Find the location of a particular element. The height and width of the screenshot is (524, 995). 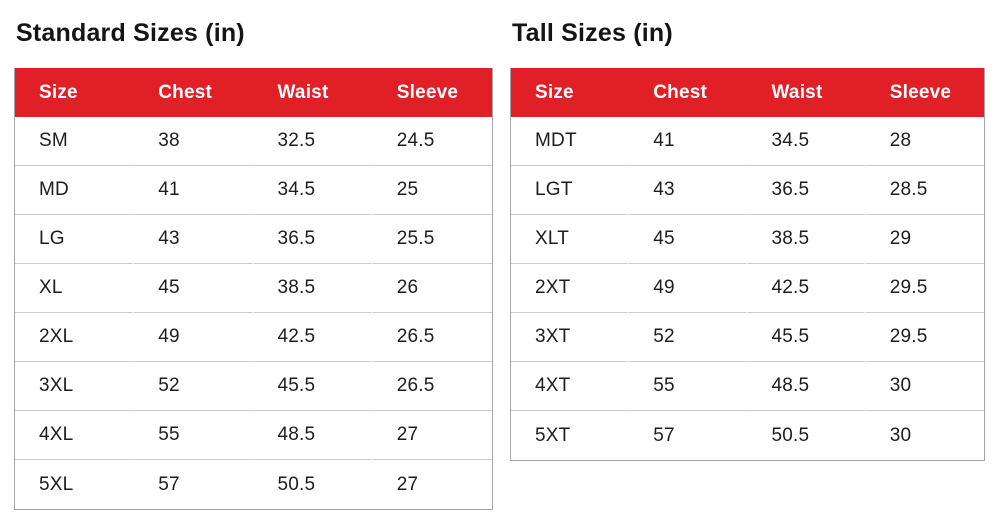

table-row: XLT 45 38.5 29 is located at coordinates (747, 239).